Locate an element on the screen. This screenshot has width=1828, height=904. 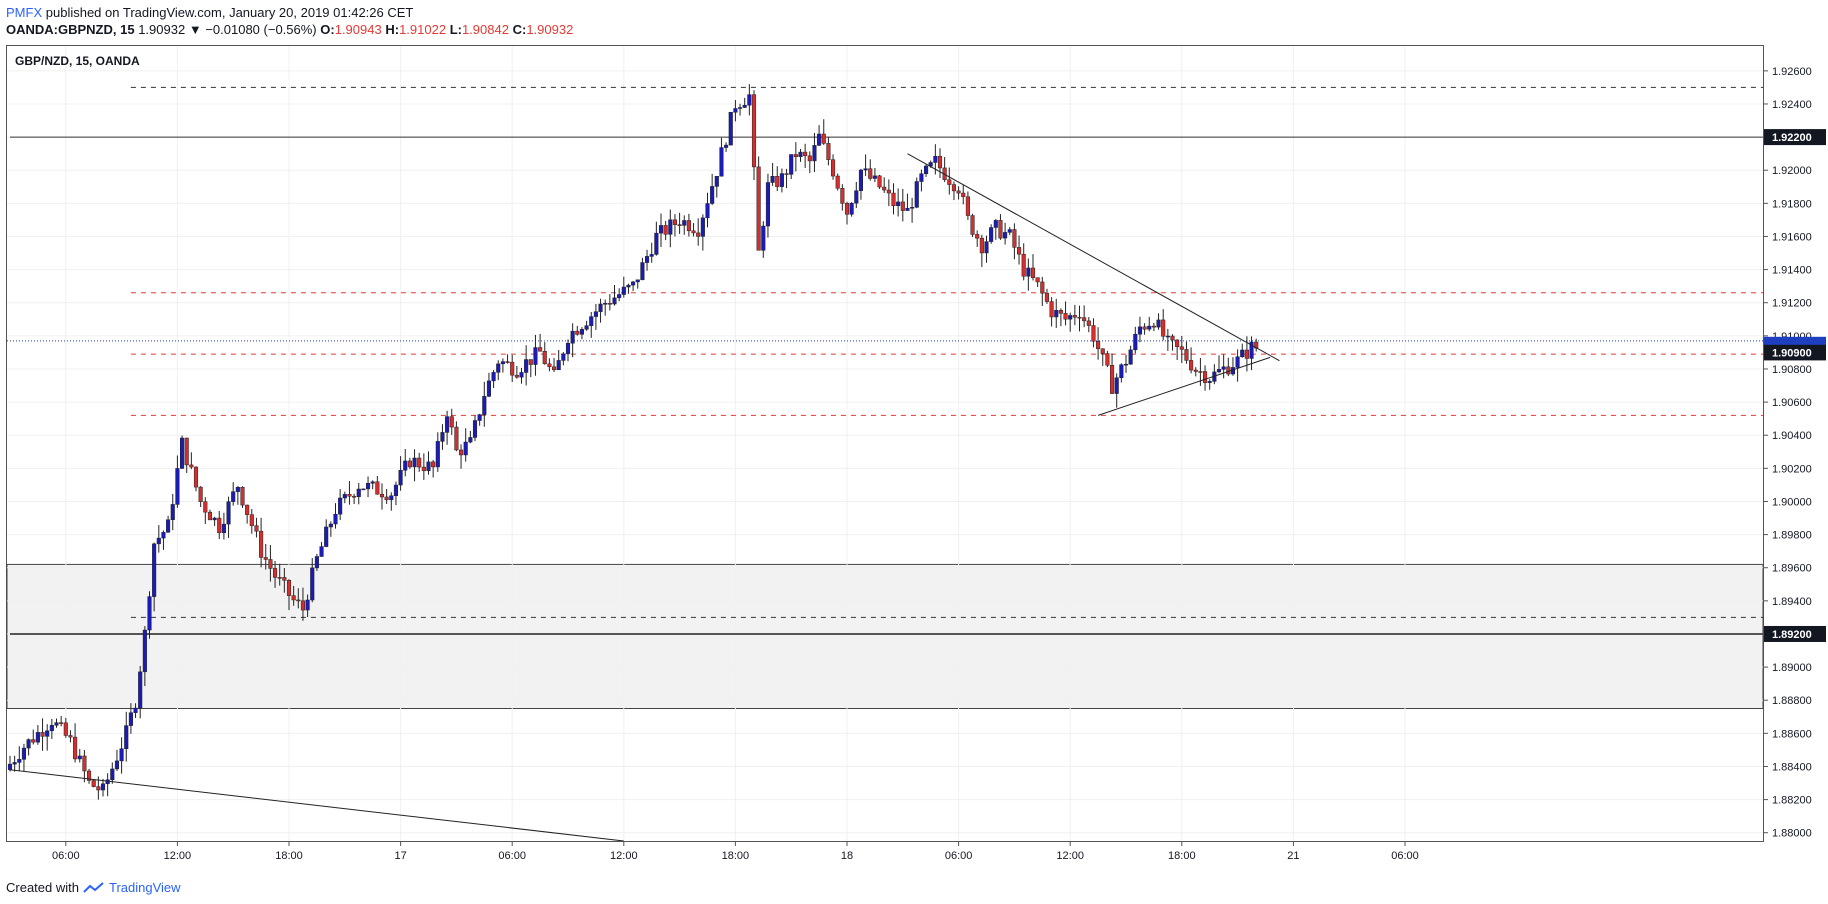
chart-title: GBP/NZD, 15, OANDA is located at coordinates (77, 61).